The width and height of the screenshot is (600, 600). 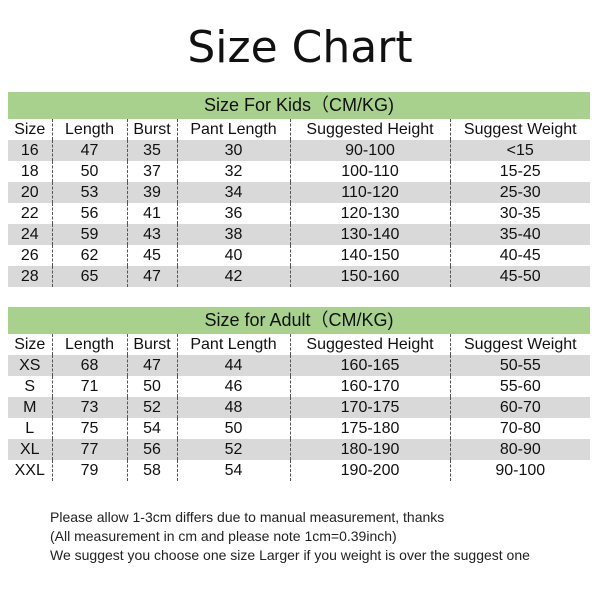 What do you see at coordinates (89, 129) in the screenshot?
I see `column-header: Length` at bounding box center [89, 129].